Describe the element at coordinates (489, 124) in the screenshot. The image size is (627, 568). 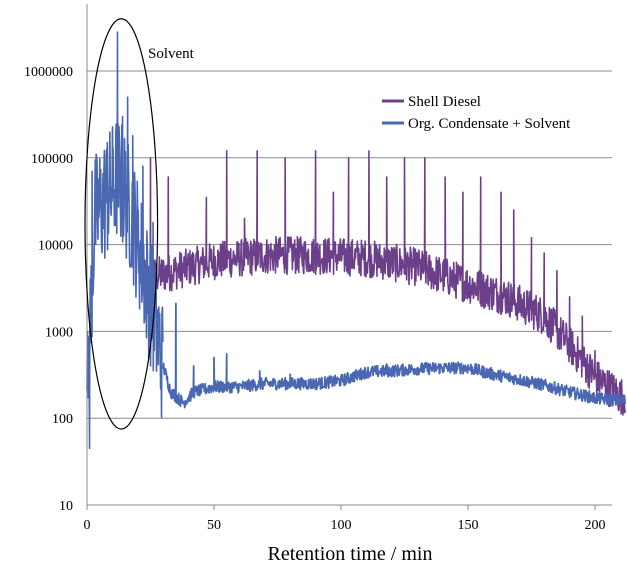
I see `legend-label-org-condensate: Org. Condensate + Solvent` at that location.